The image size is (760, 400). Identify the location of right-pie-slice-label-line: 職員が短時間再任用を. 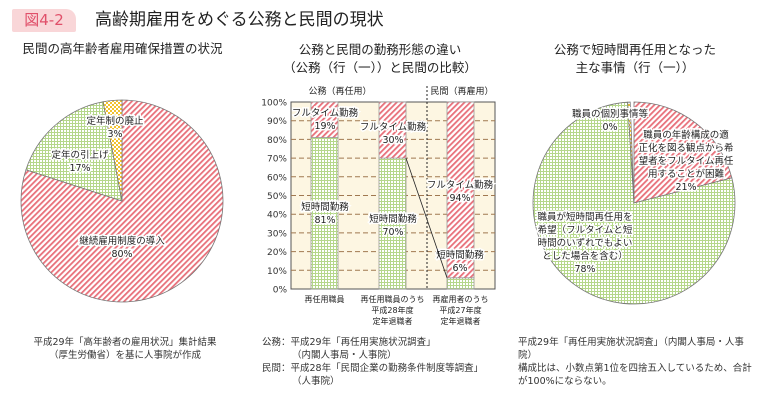
(584, 217).